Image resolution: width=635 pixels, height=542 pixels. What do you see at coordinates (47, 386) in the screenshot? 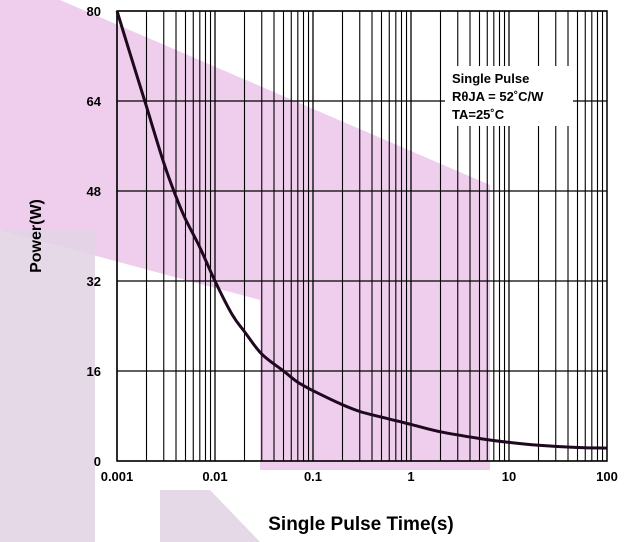
I see `watermark-shape-left` at bounding box center [47, 386].